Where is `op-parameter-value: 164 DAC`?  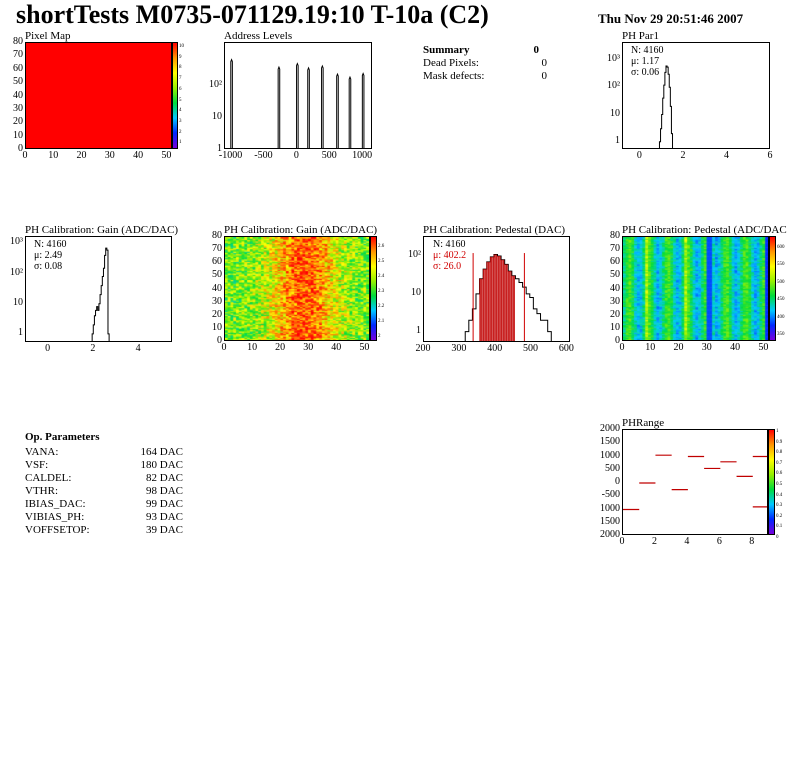
op-parameter-value: 164 DAC is located at coordinates (161, 452).